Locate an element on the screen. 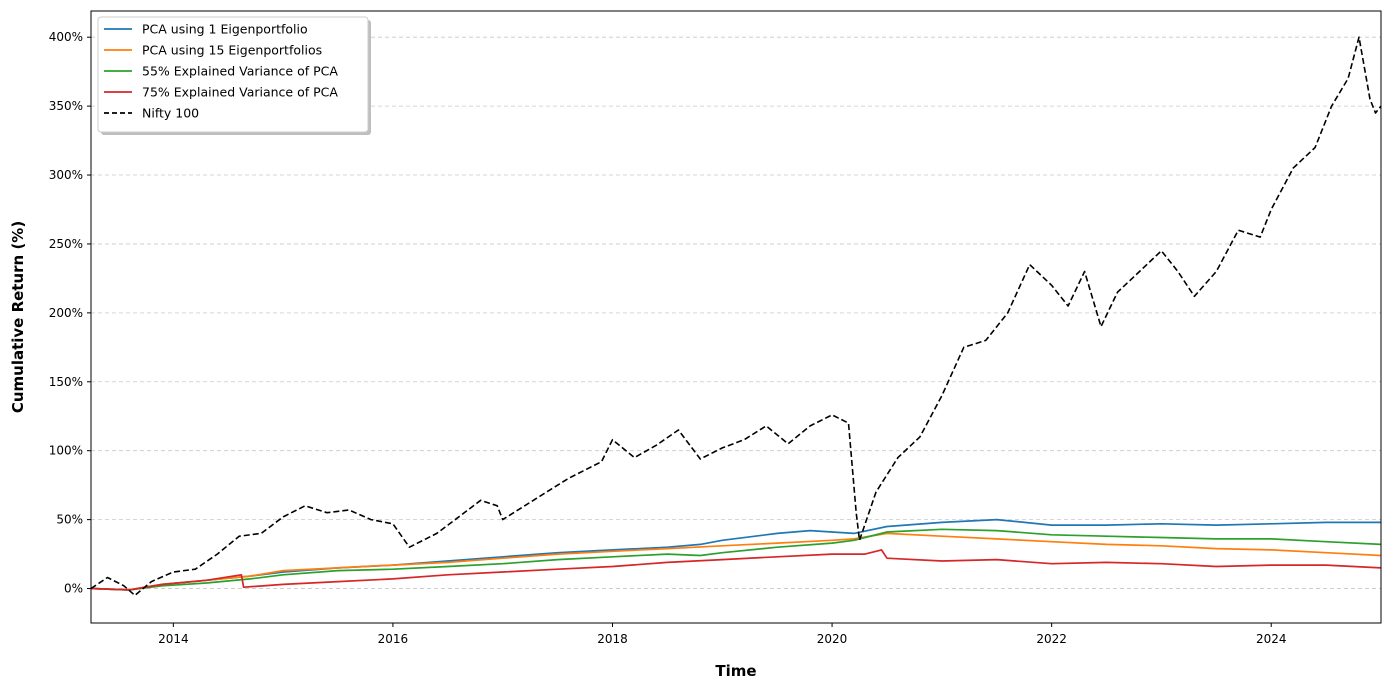 This screenshot has height=690, width=1389. legend-label: 75% Explained Variance of PCA is located at coordinates (240, 92).